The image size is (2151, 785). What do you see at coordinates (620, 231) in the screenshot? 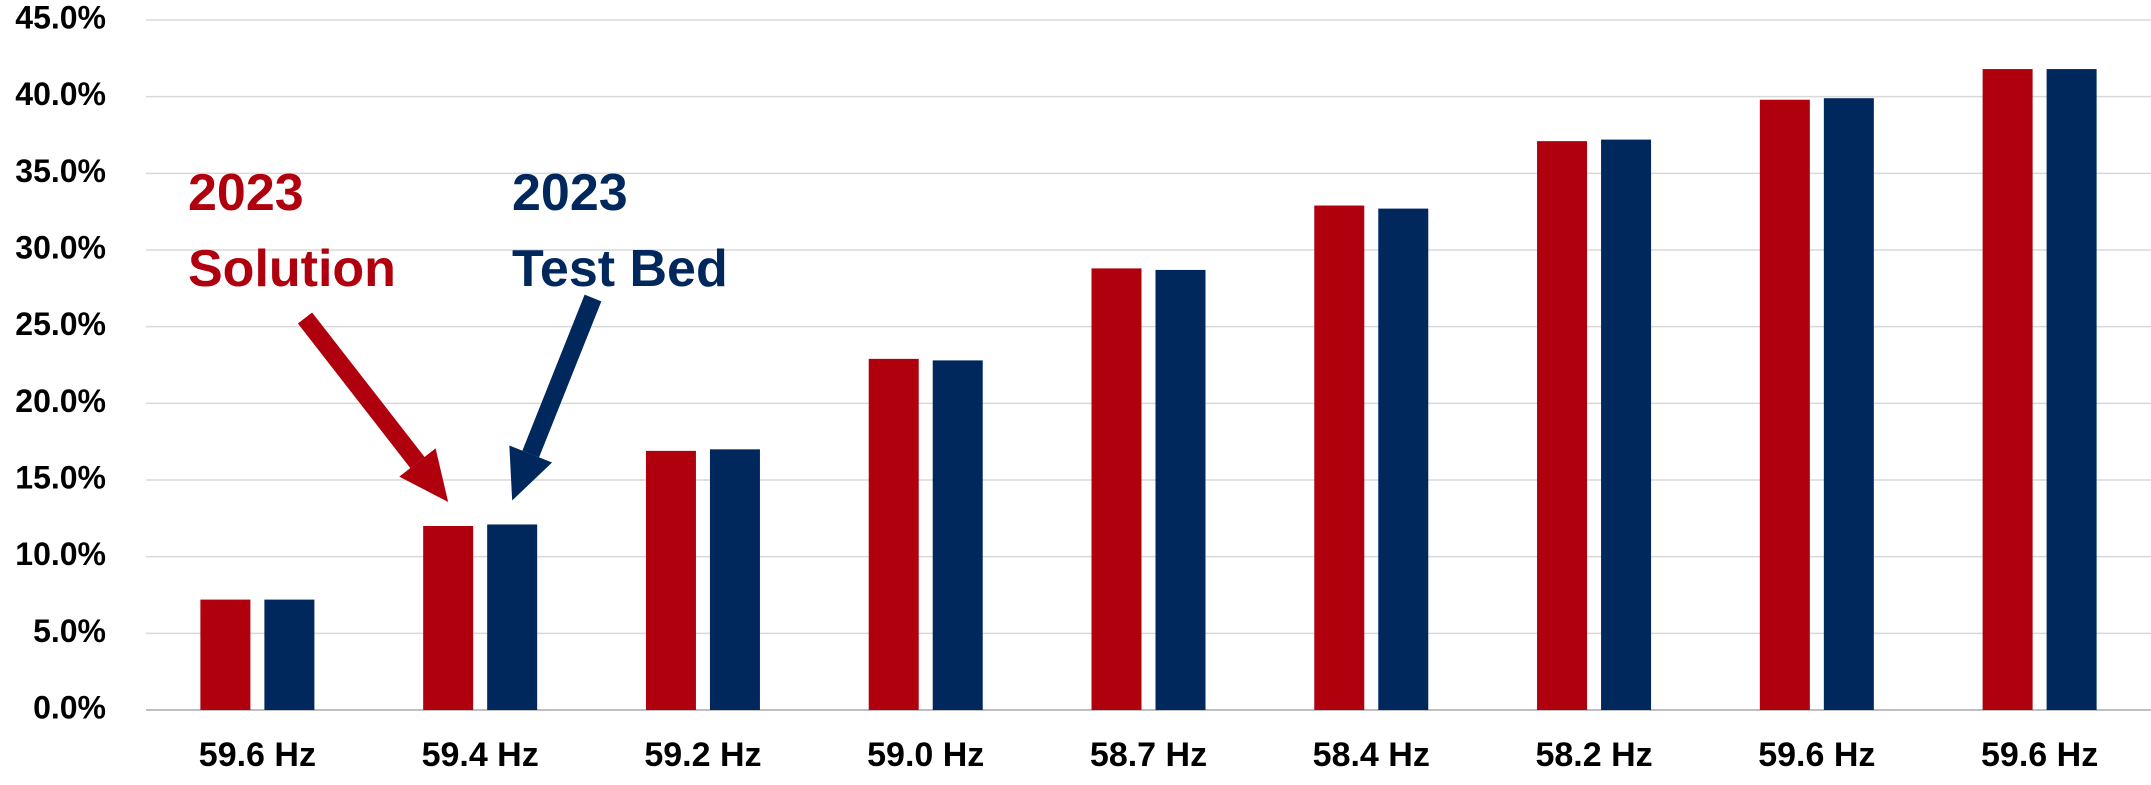
I see `annotation-test-bed: 2023 Test Bed` at bounding box center [620, 231].